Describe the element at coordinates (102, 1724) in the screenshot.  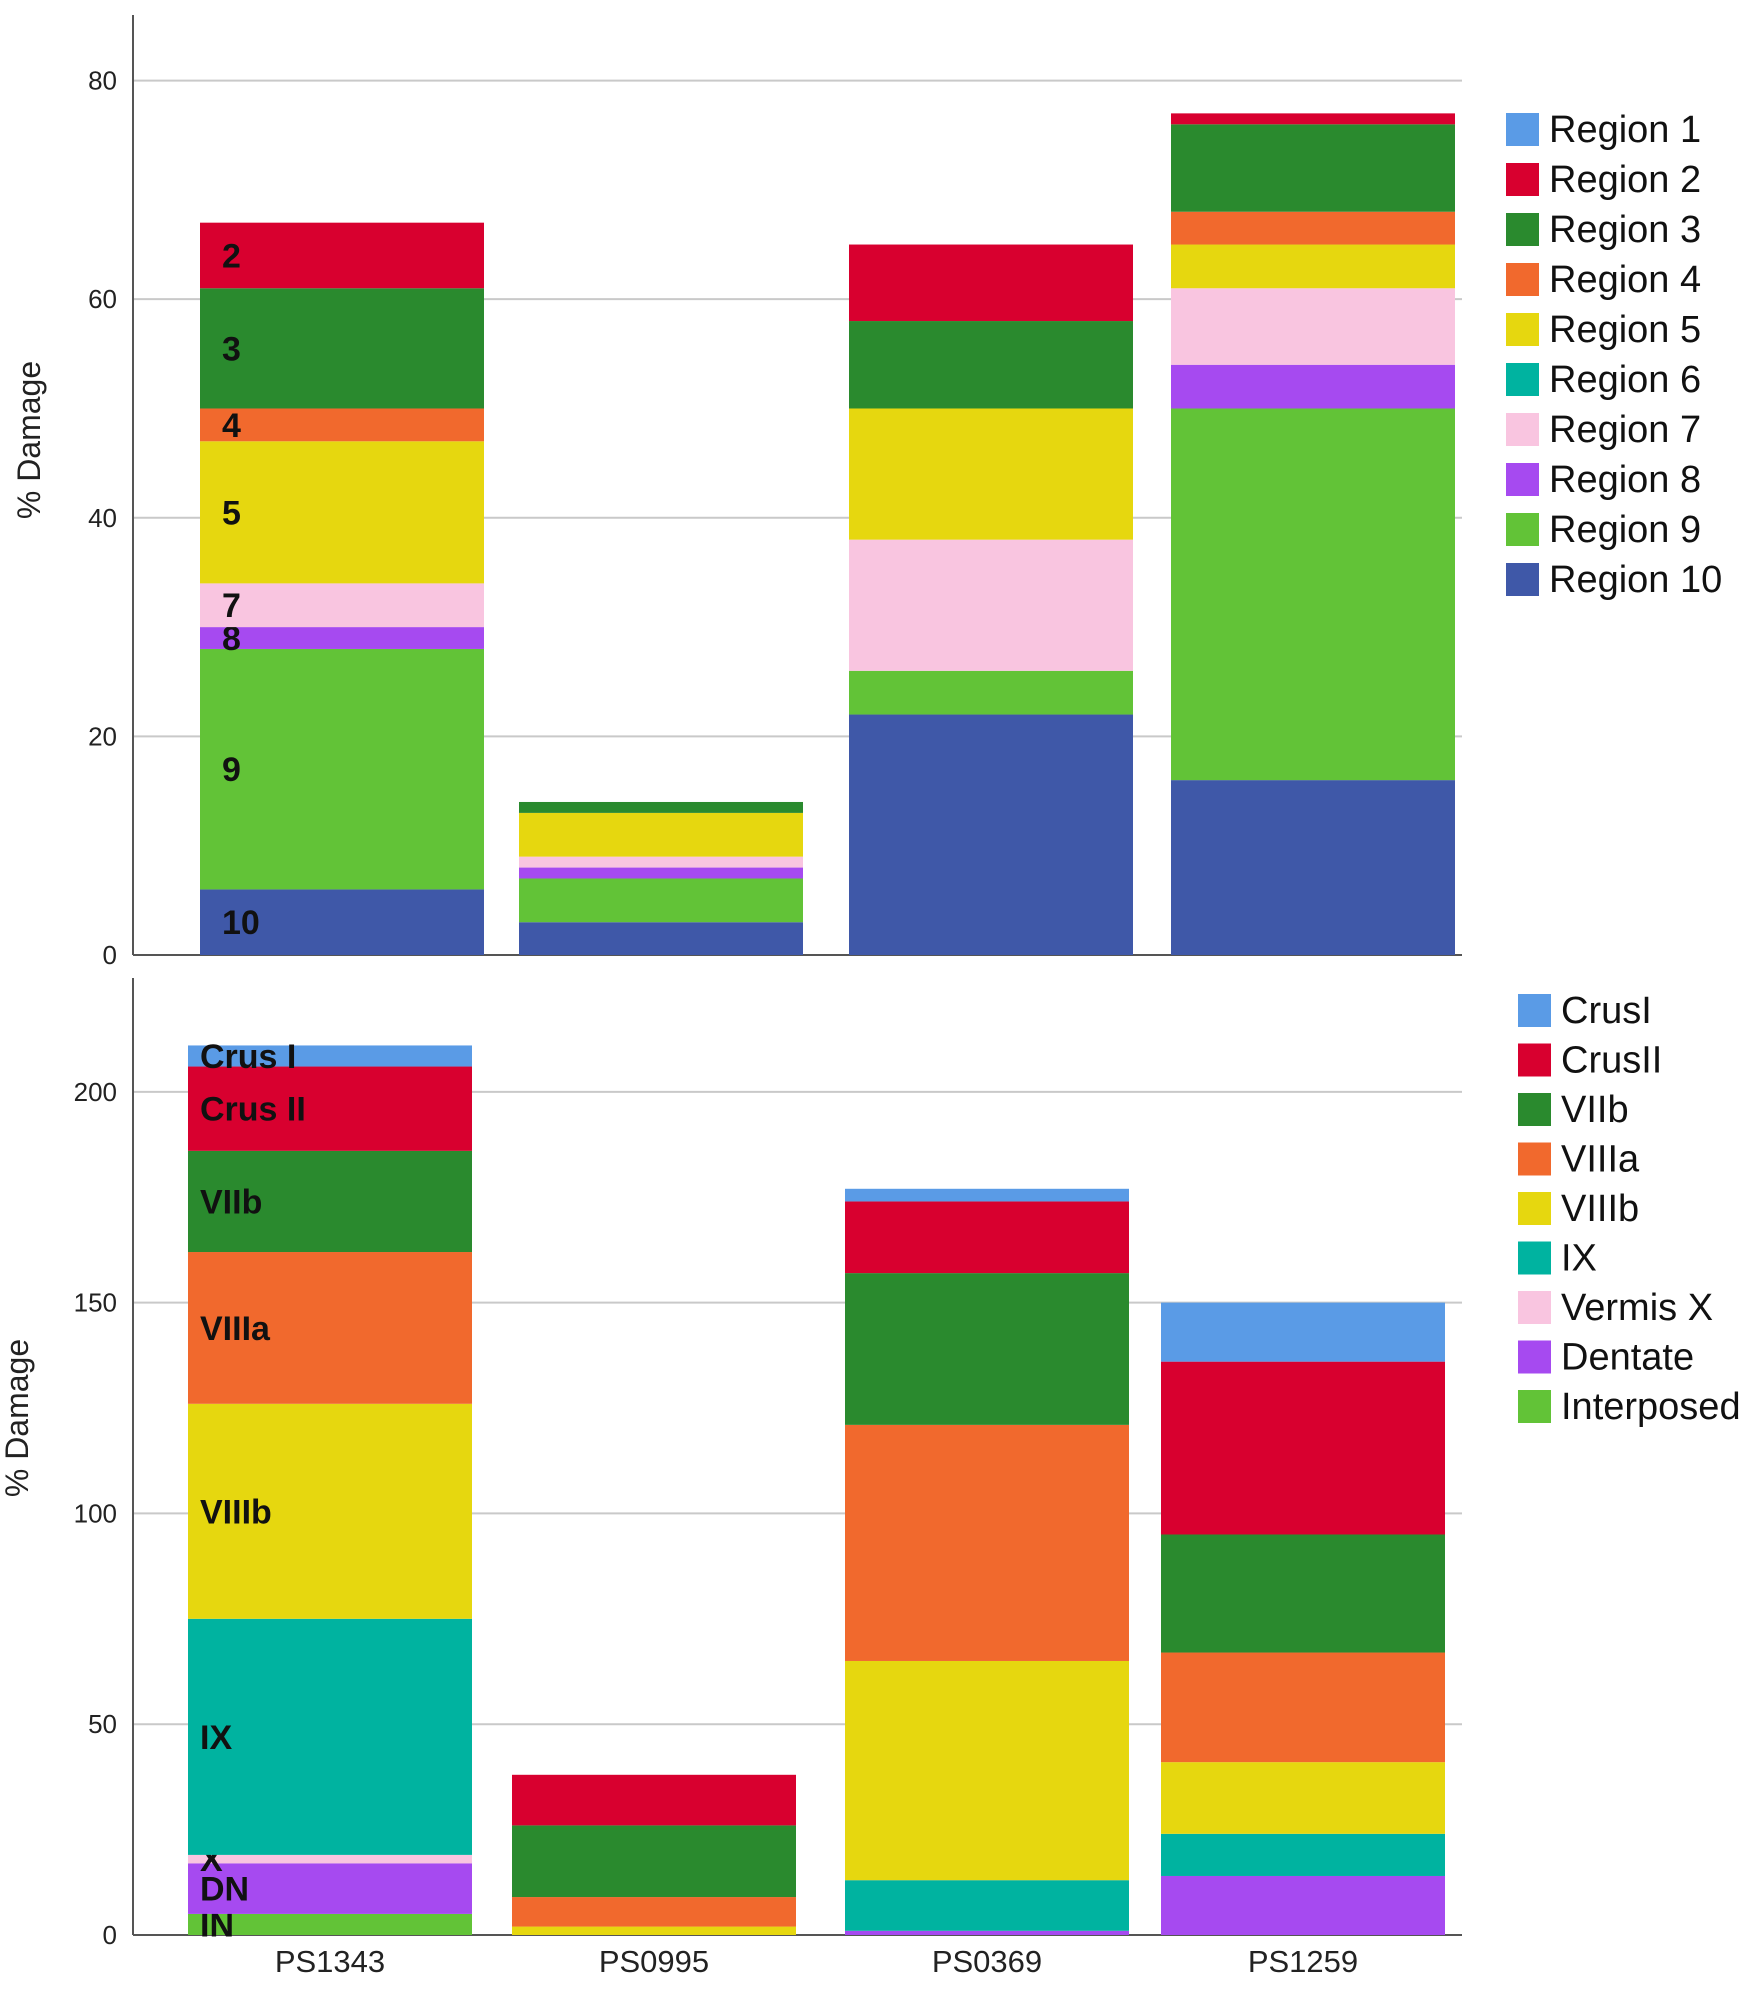
I see `y-tick-label: 50` at that location.